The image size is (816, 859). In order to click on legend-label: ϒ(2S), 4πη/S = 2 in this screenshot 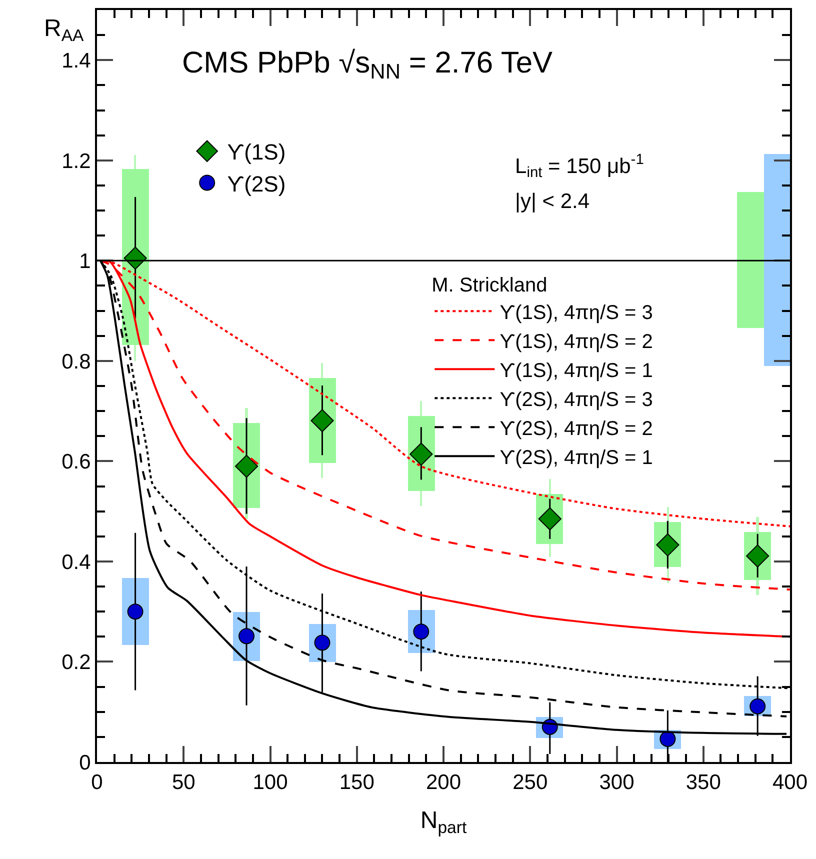, I will do `click(576, 429)`.